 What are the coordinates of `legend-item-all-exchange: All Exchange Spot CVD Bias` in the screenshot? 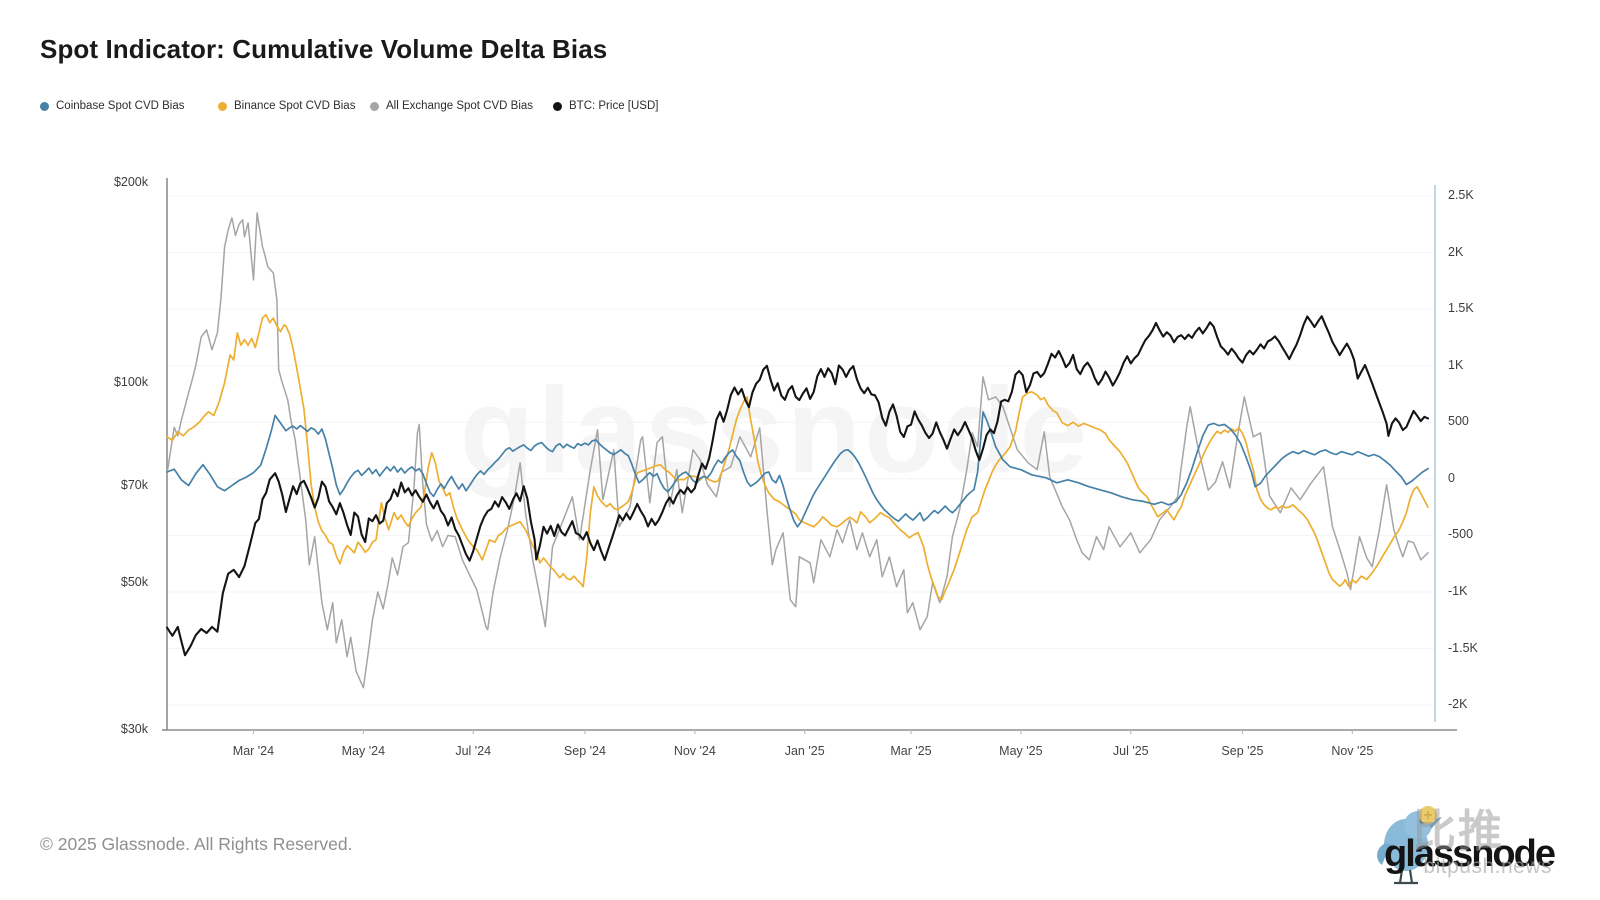 It's located at (451, 106).